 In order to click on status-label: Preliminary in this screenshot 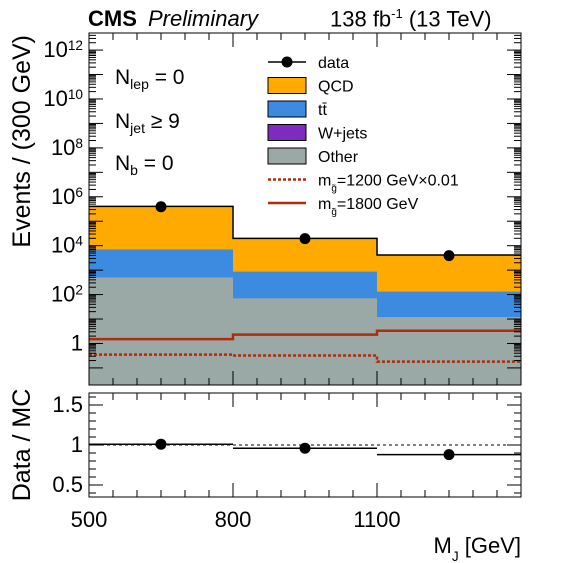, I will do `click(203, 18)`.